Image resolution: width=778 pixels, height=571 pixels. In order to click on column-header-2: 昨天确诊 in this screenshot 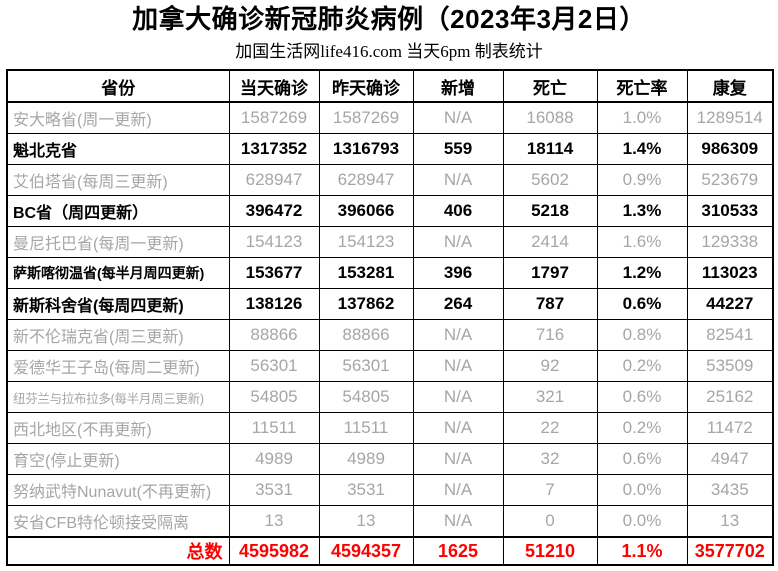, I will do `click(366, 86)`.